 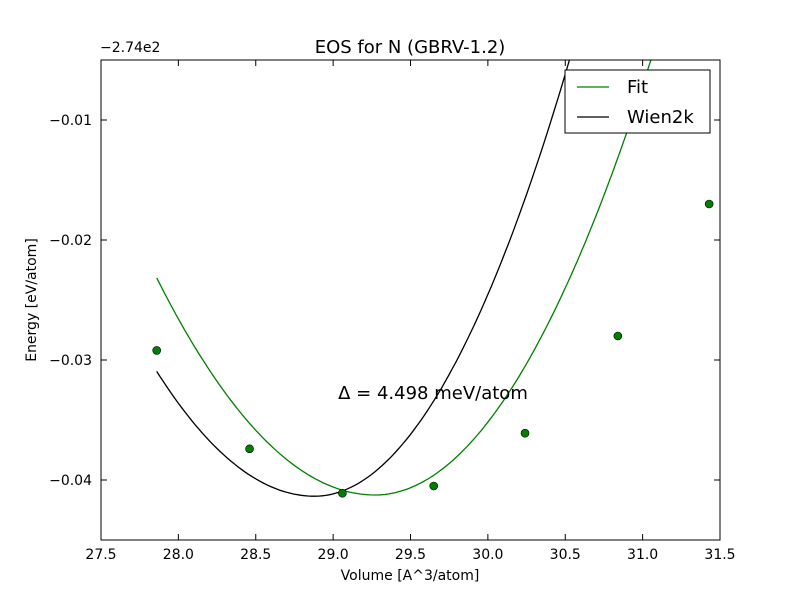 What do you see at coordinates (130, 48) in the screenshot?
I see `y-offset-label: −2.74e2` at bounding box center [130, 48].